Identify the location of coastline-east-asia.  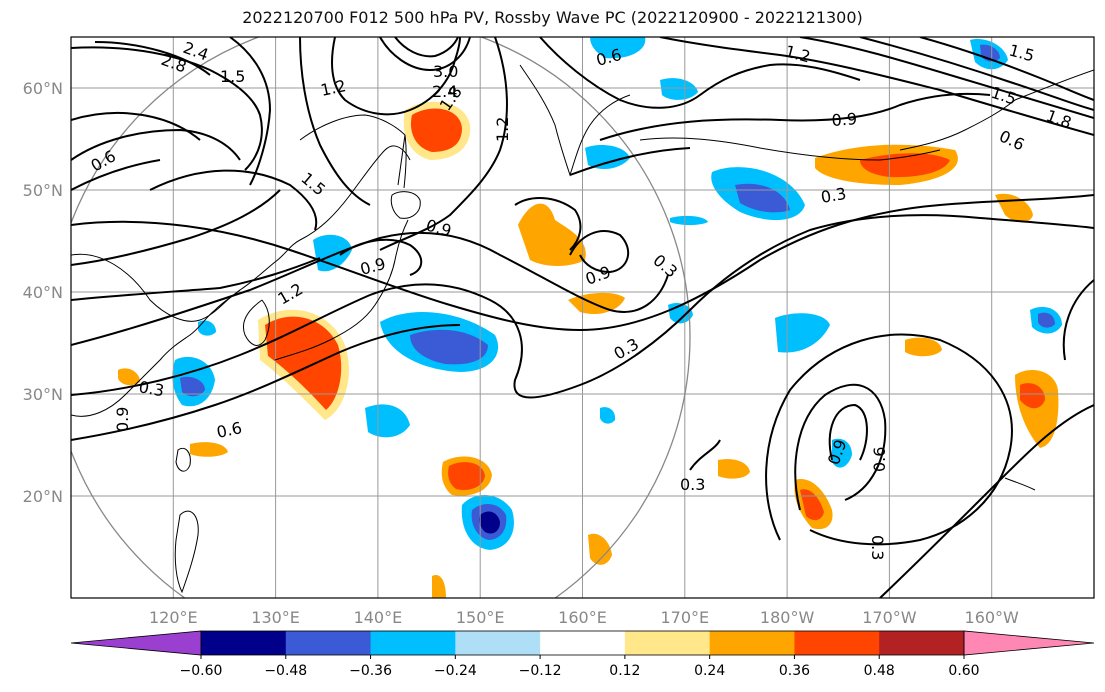
(241, 233).